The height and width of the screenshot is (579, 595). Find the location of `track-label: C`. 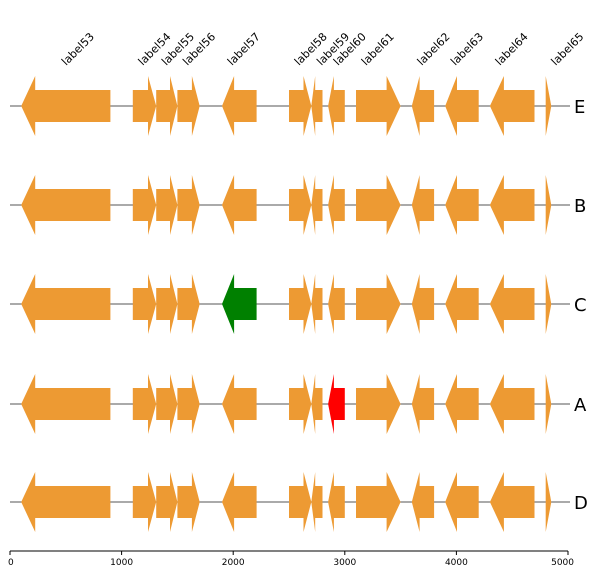

track-label: C is located at coordinates (580, 305).